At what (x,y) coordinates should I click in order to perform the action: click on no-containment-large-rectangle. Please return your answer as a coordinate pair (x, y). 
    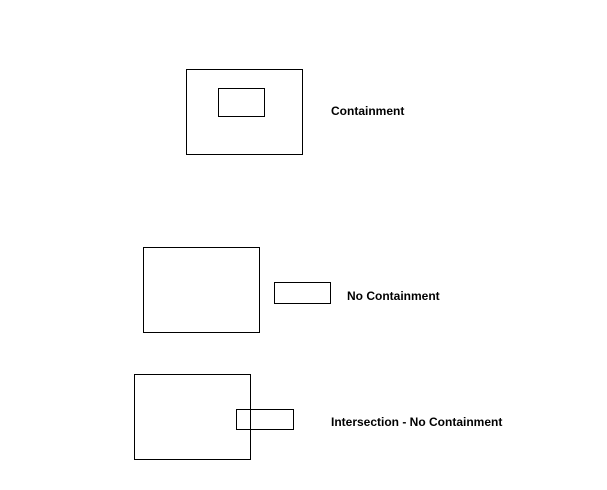
    Looking at the image, I should click on (201, 290).